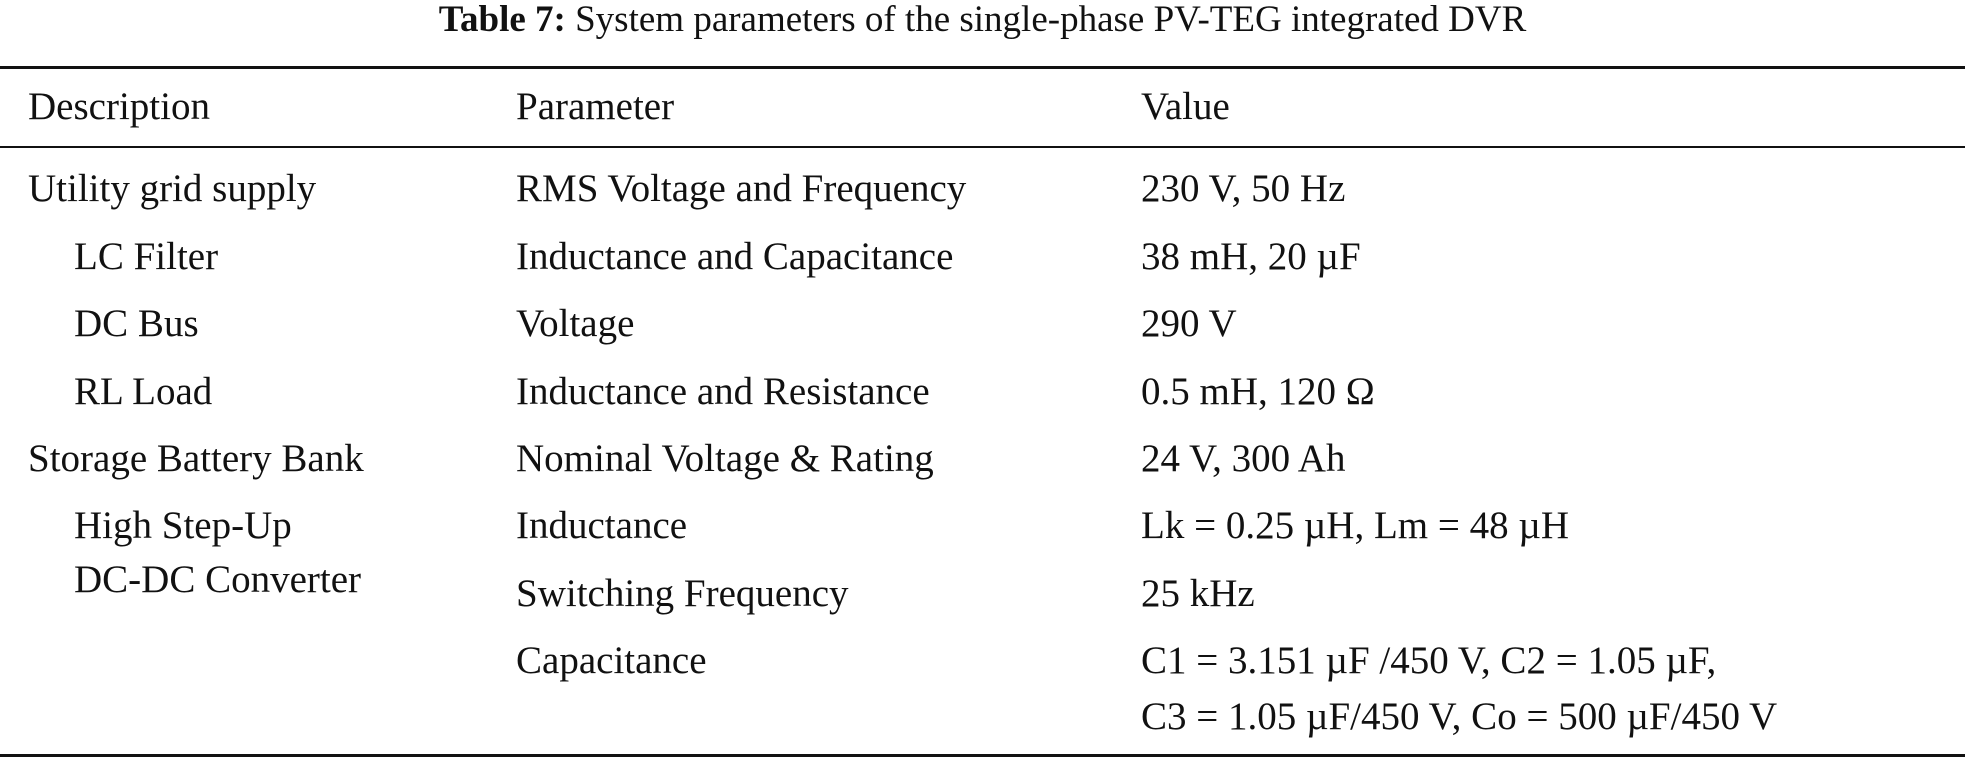 The height and width of the screenshot is (758, 1965). Describe the element at coordinates (595, 106) in the screenshot. I see `column-header-parameter: Parameter` at that location.